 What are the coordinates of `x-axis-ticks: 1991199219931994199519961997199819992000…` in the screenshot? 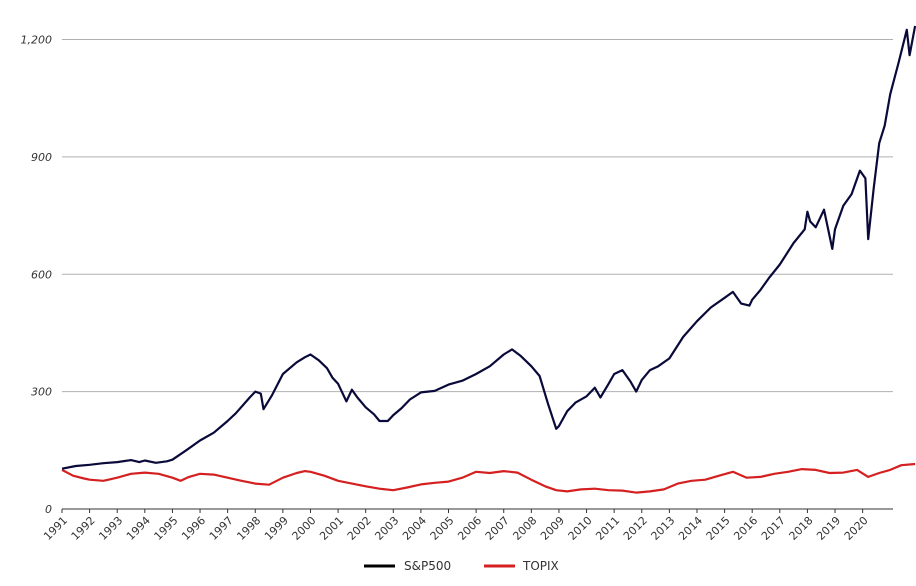 It's located at (456, 526).